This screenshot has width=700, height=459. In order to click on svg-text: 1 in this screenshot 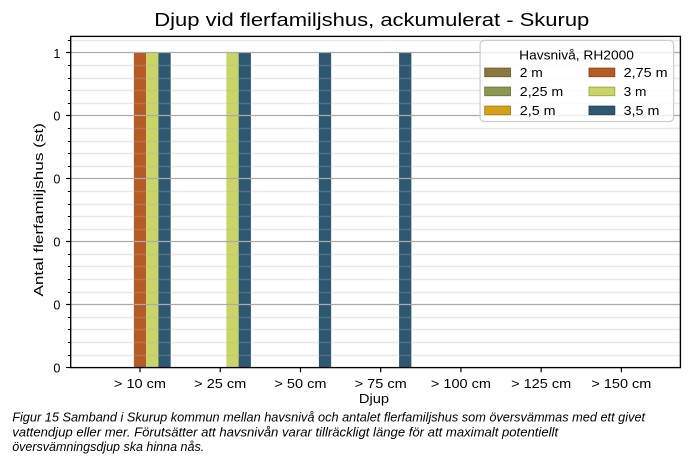, I will do `click(56, 54)`.